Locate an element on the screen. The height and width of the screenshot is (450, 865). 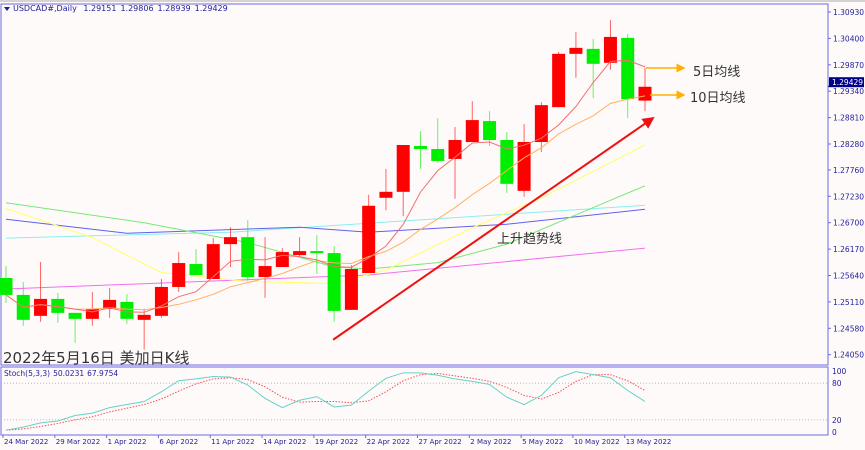
current-price-label: 1.29429 is located at coordinates (847, 82).